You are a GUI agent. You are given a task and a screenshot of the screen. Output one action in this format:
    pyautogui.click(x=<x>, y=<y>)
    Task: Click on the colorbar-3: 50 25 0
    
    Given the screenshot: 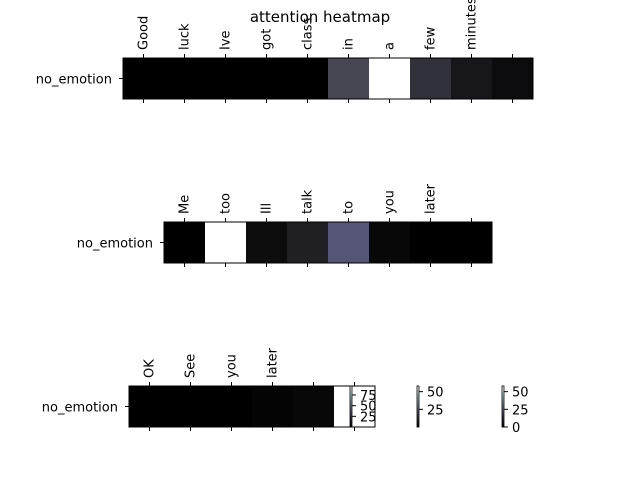 What is the action you would take?
    pyautogui.click(x=515, y=410)
    